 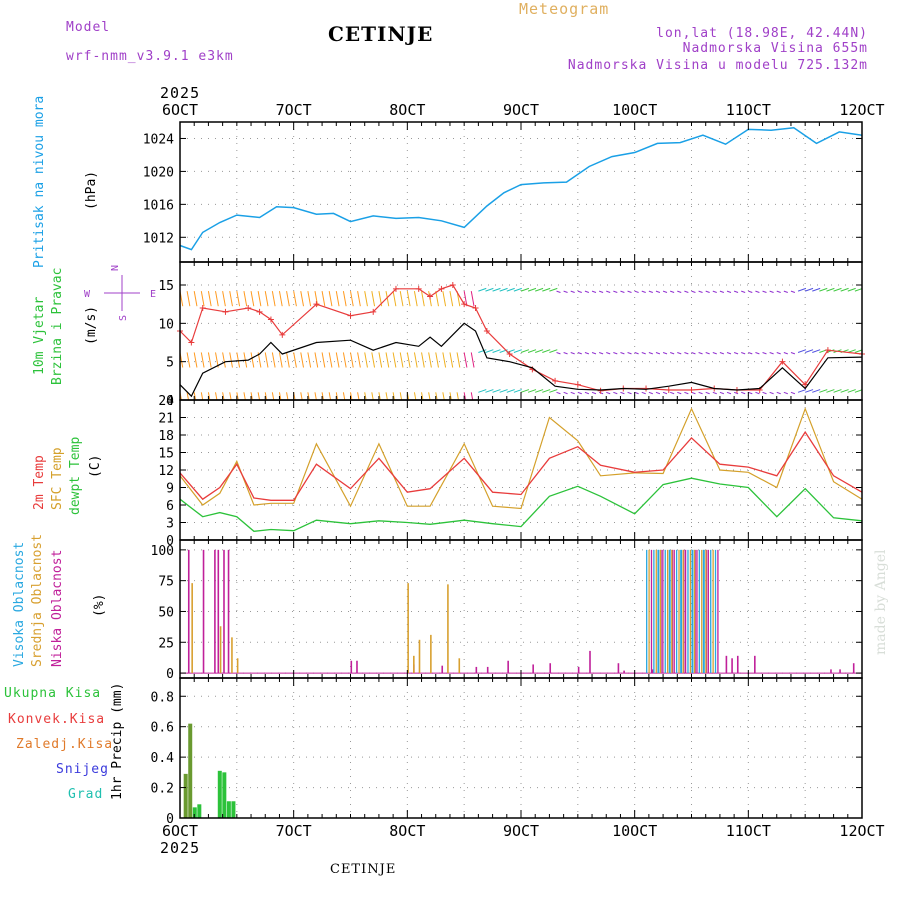 I want to click on x-tick-label-bottom: 6OCT, so click(x=180, y=831).